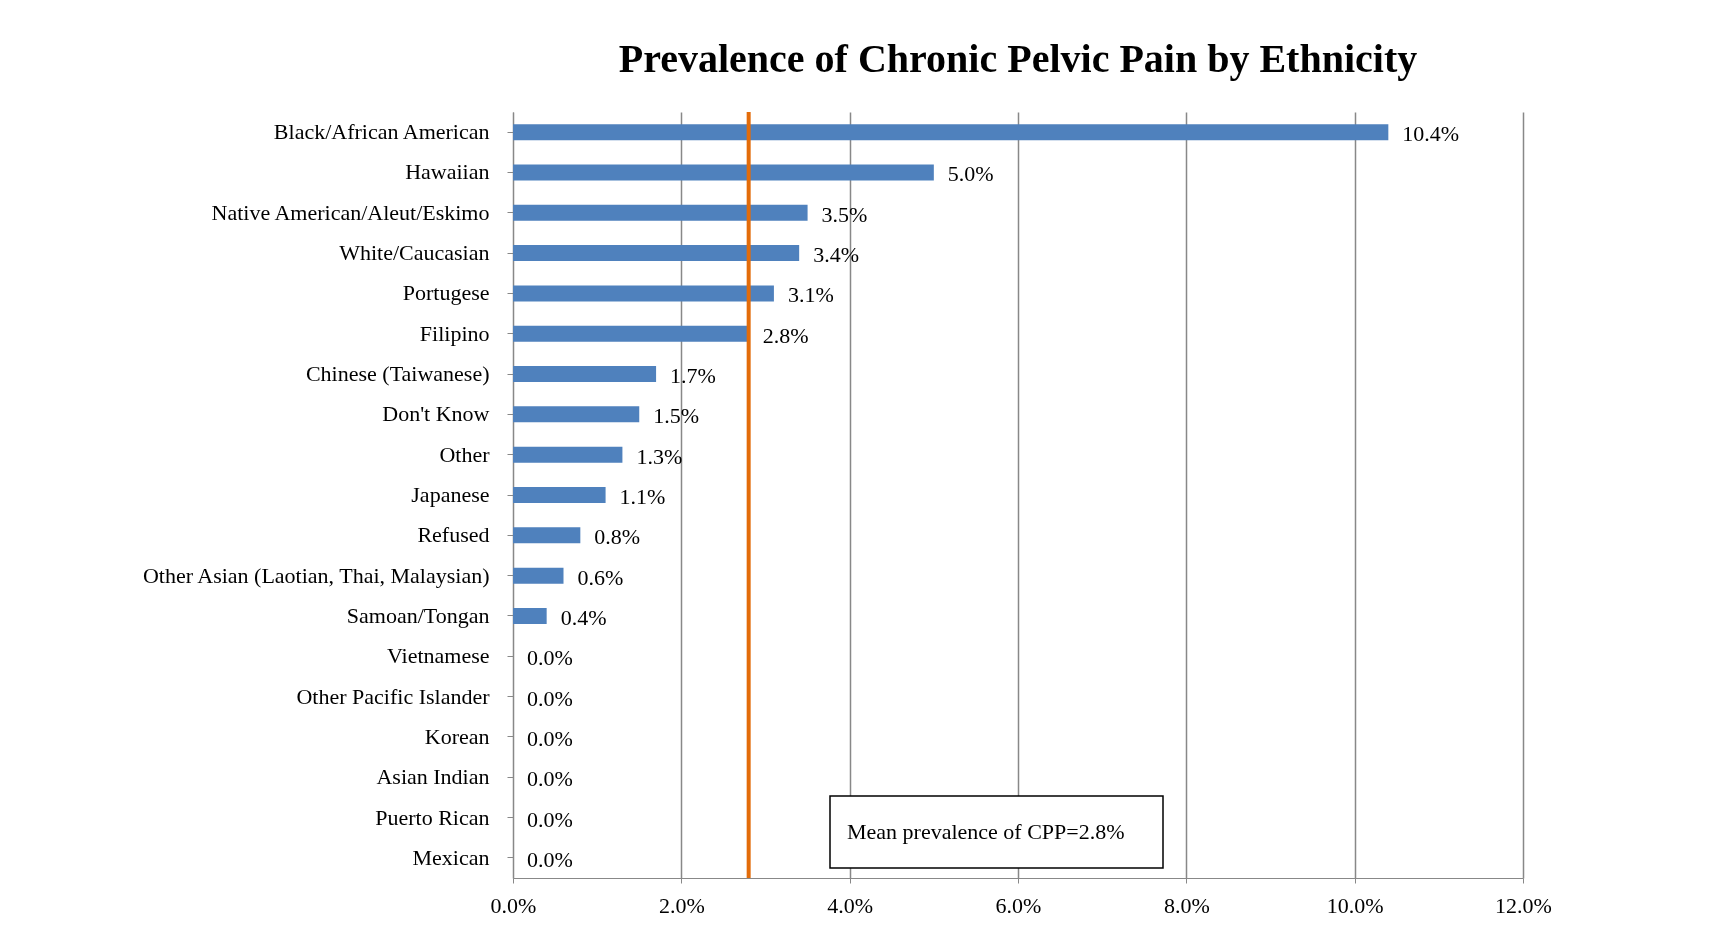  Describe the element at coordinates (397, 374) in the screenshot. I see `y-tick-label: Chinese (Taiwanese)` at that location.